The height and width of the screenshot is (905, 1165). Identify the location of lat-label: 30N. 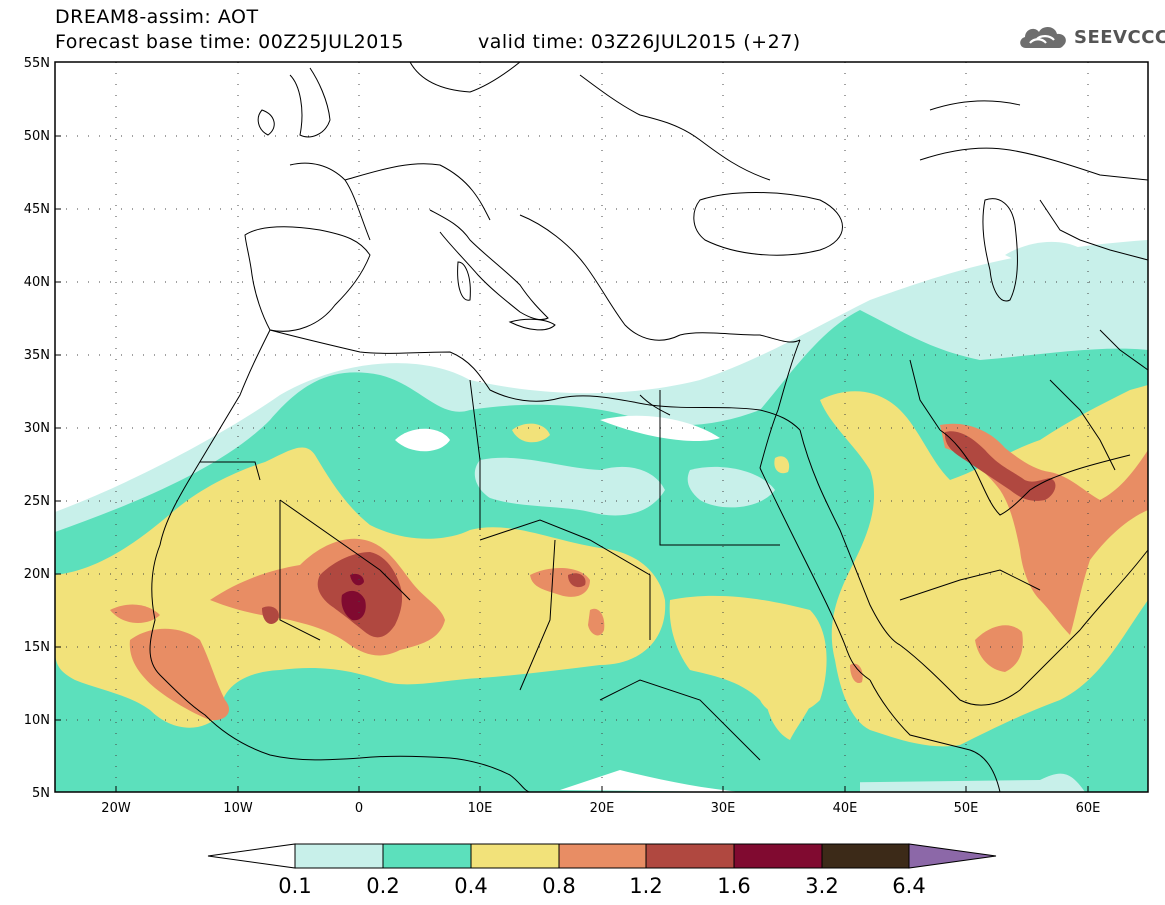
(37, 428).